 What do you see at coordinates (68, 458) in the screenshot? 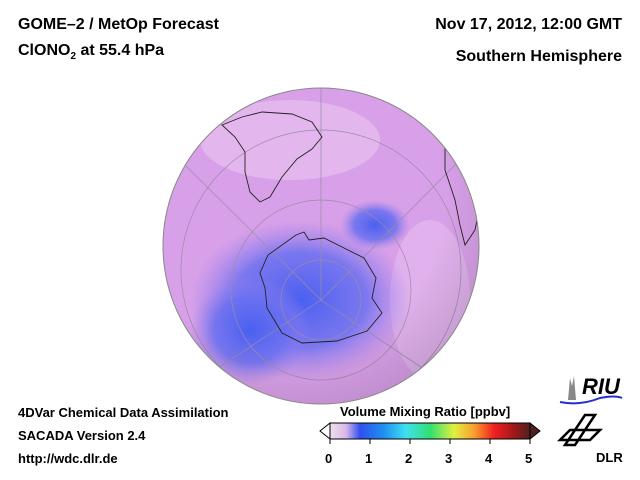
I see `footer-url: http://wdc.dlr.de` at bounding box center [68, 458].